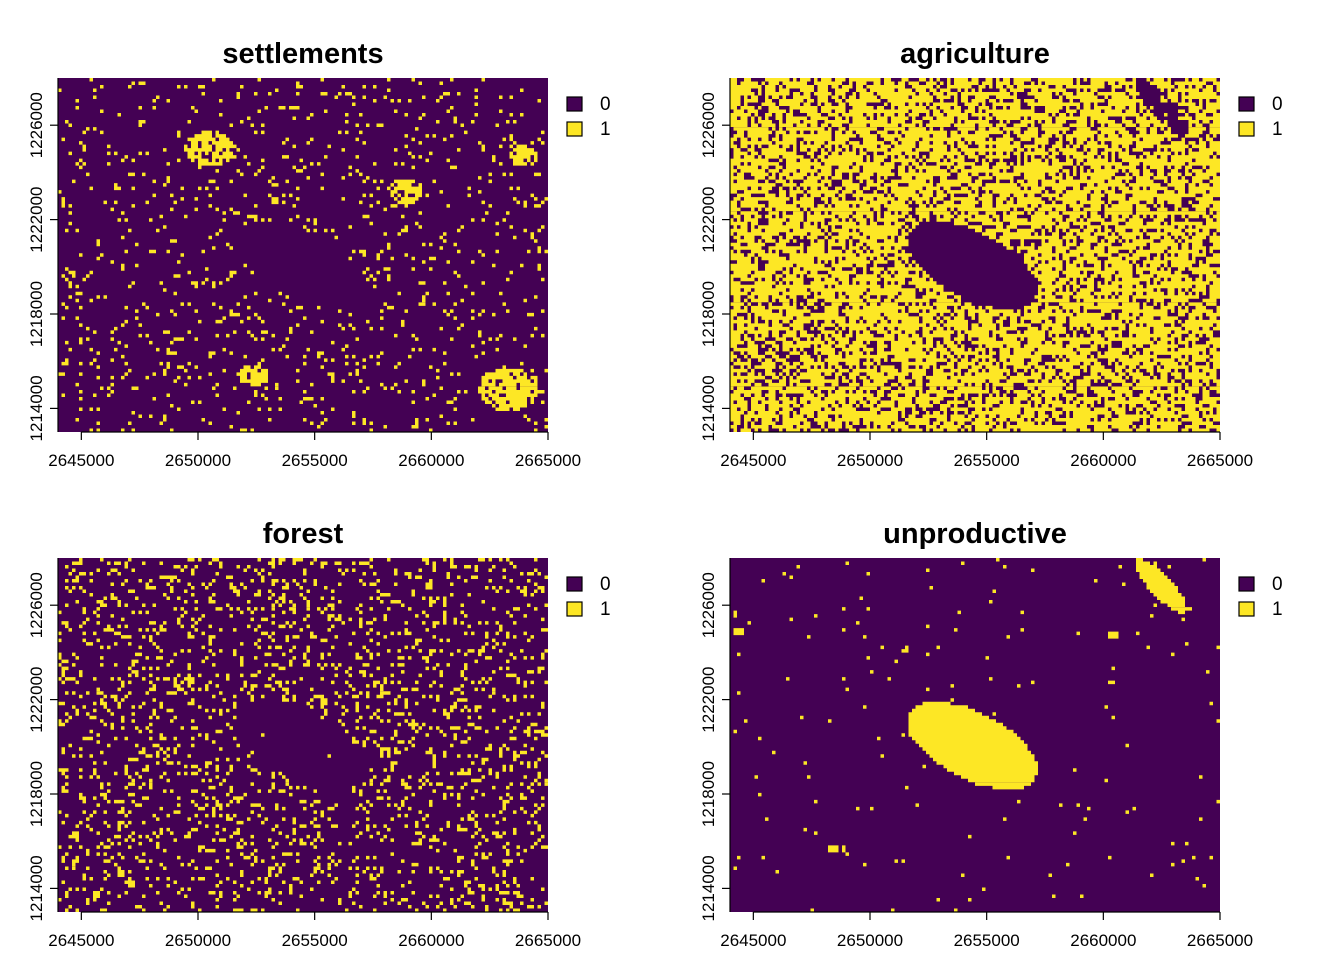  What do you see at coordinates (708, 794) in the screenshot?
I see `y-tick-label-unproductive-1: 1218000` at bounding box center [708, 794].